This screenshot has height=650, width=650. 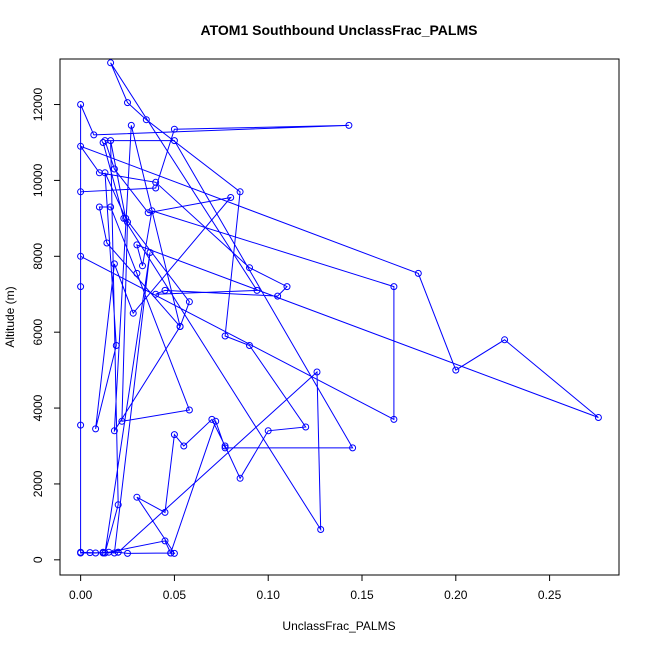 What do you see at coordinates (550, 595) in the screenshot?
I see `x-tick-label: 0.25` at bounding box center [550, 595].